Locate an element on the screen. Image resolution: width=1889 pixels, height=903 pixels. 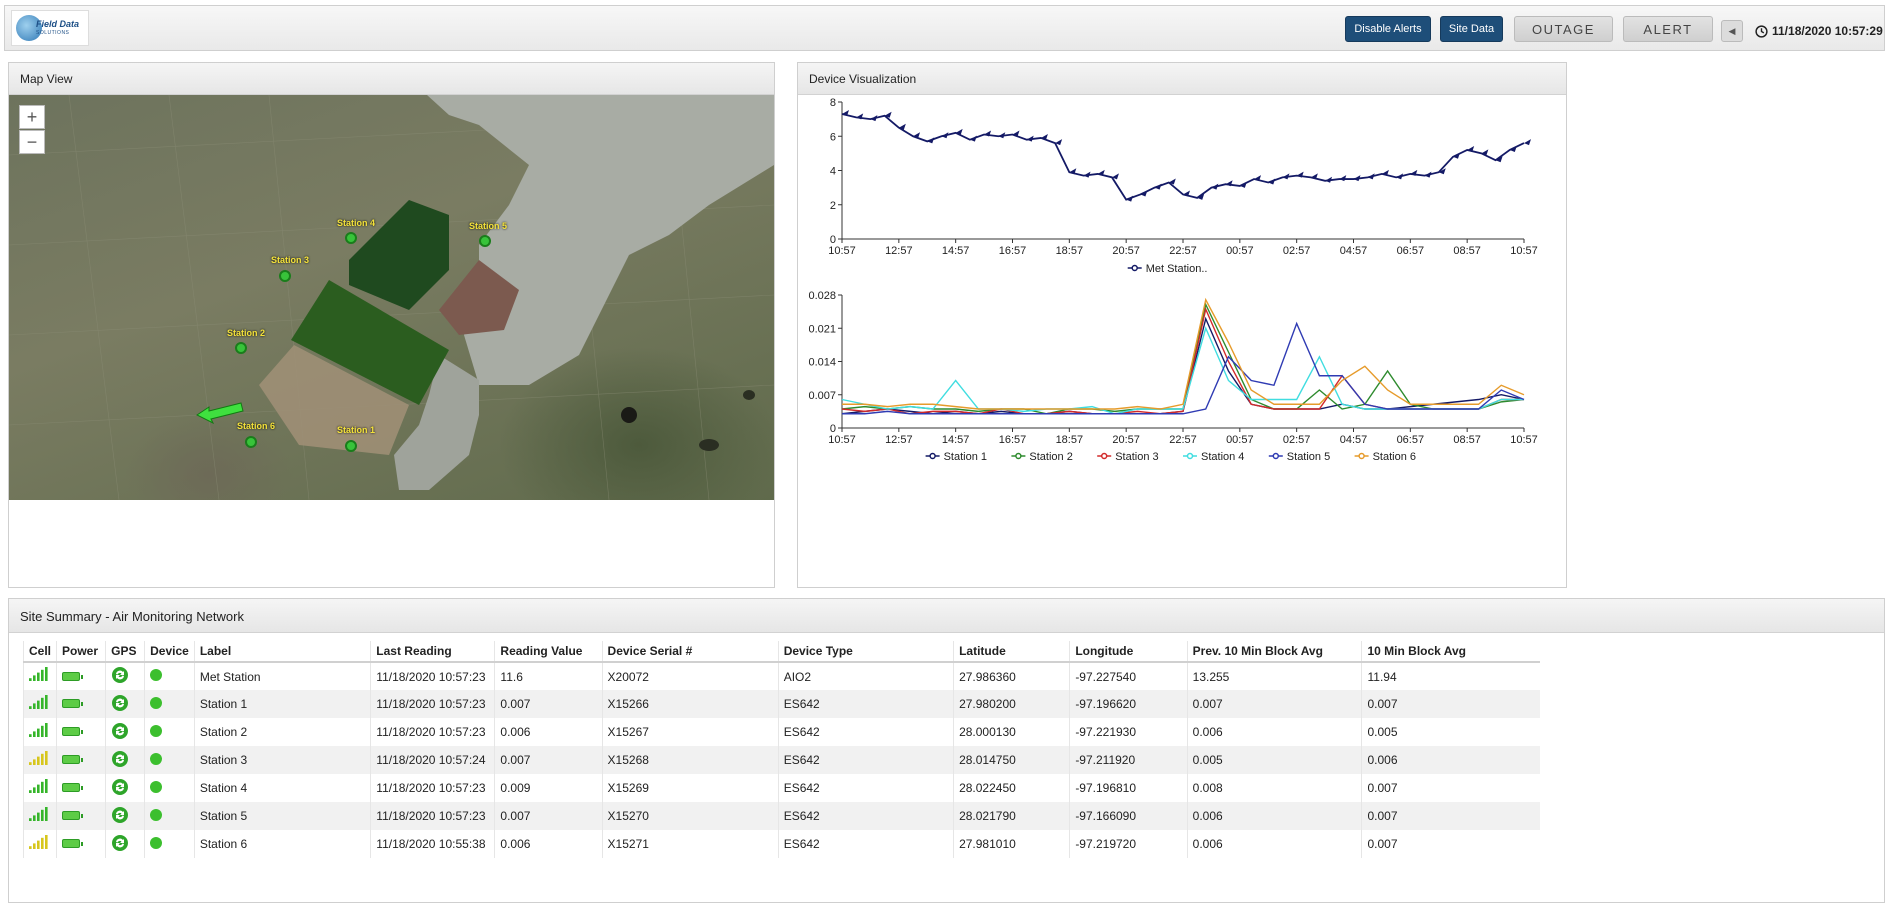
battery-icon is located at coordinates (81, 816).